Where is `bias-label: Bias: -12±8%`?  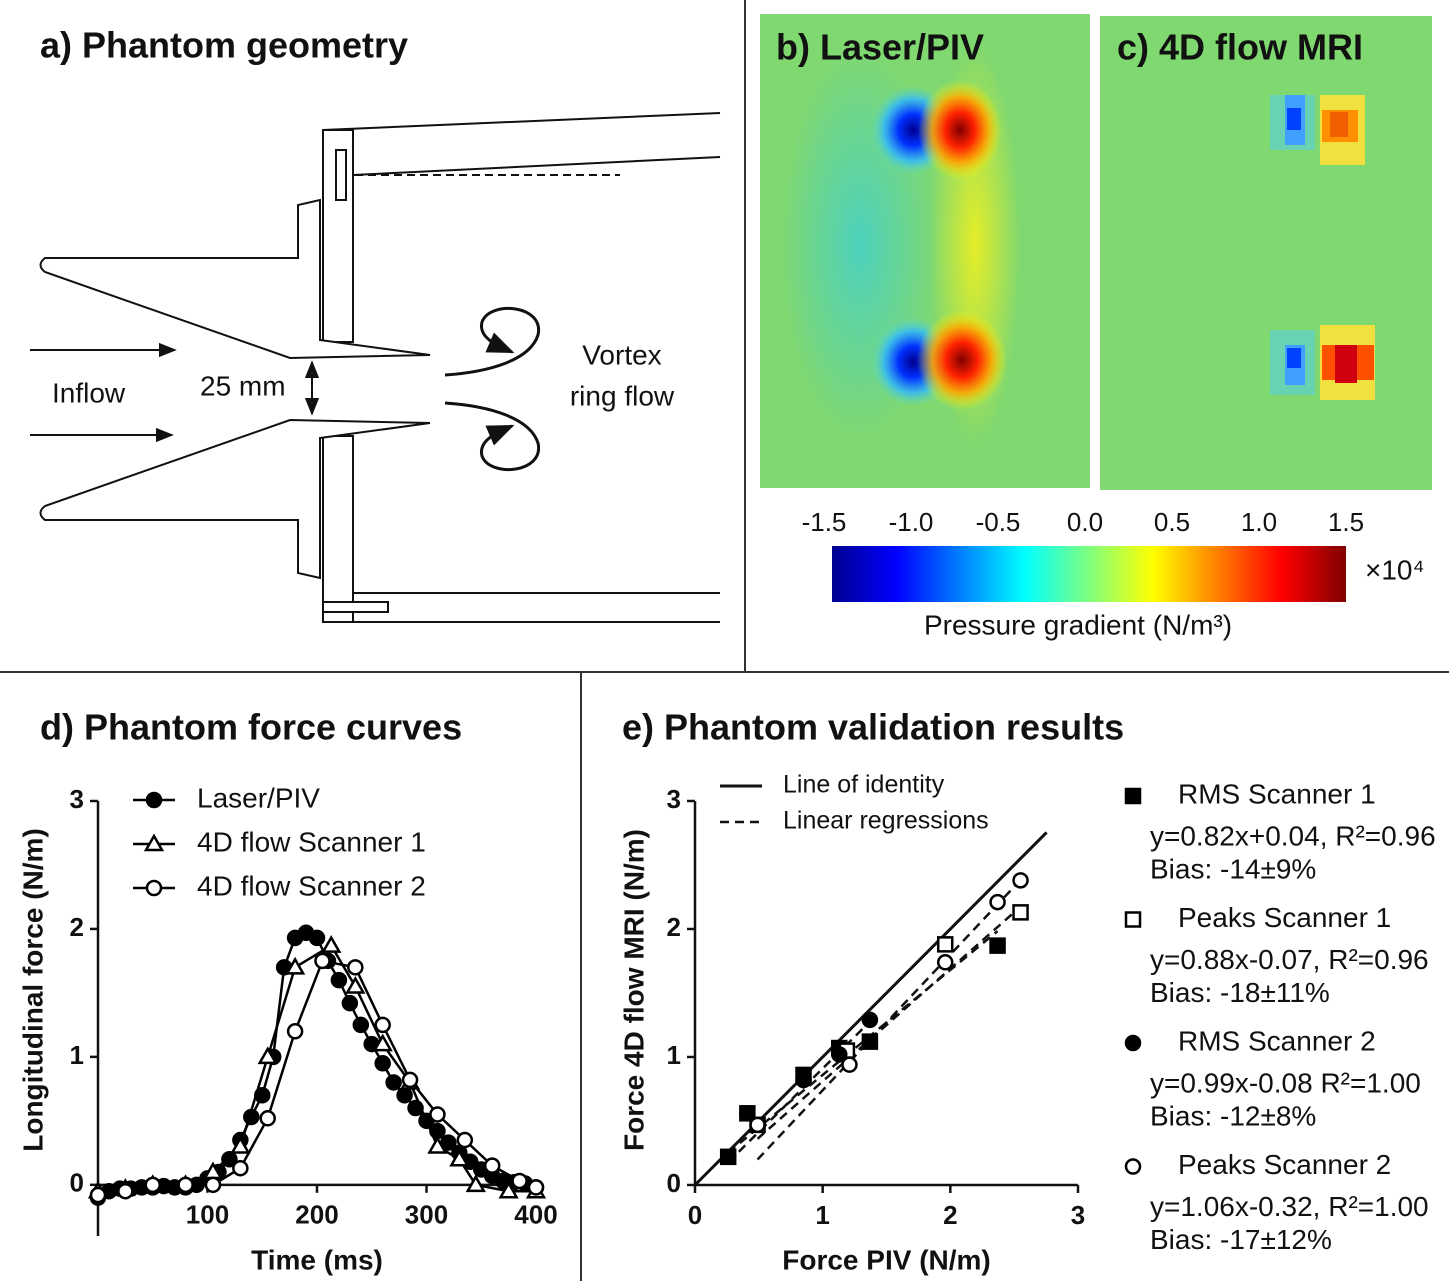 bias-label: Bias: -12±8% is located at coordinates (1233, 1115).